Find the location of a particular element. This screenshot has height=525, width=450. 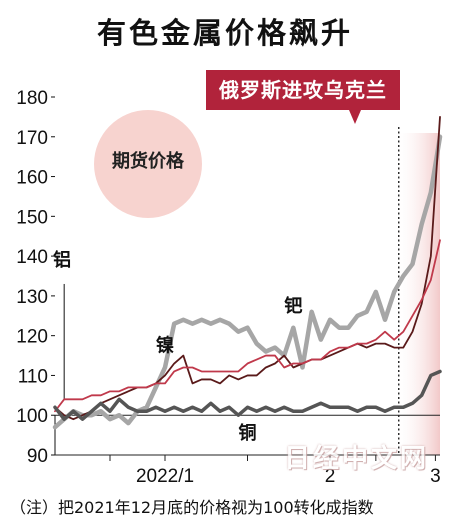

series-label-copper: 铜 is located at coordinates (248, 433).